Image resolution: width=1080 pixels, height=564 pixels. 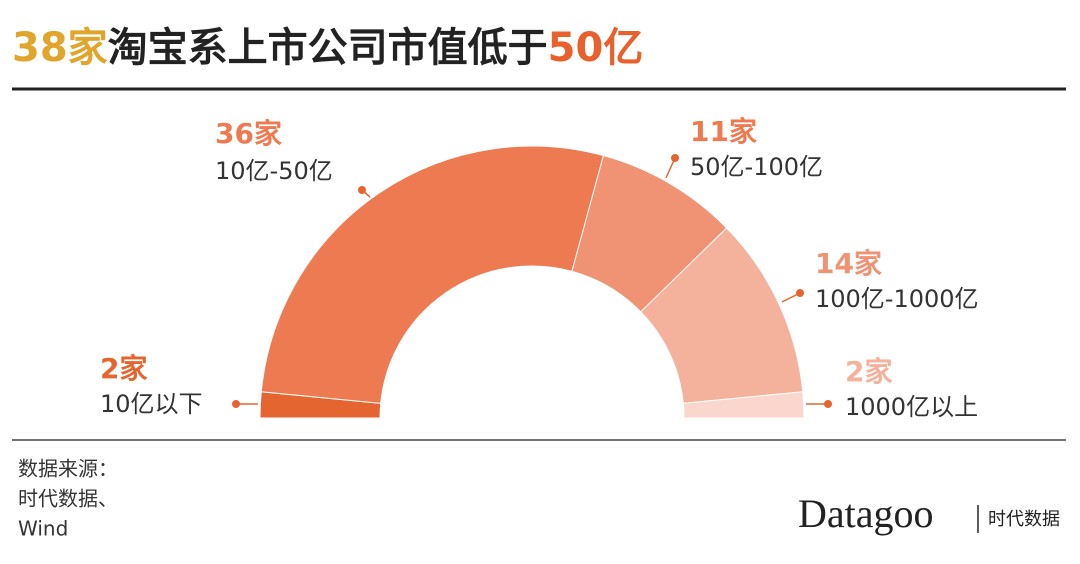 I want to click on value-label: 11家, so click(x=723, y=131).